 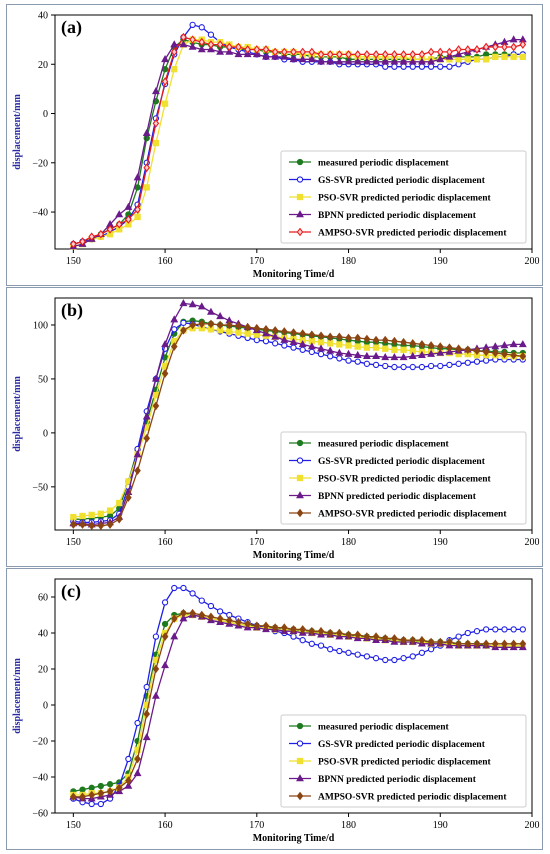 What do you see at coordinates (403, 478) in the screenshot?
I see `legend-box` at bounding box center [403, 478].